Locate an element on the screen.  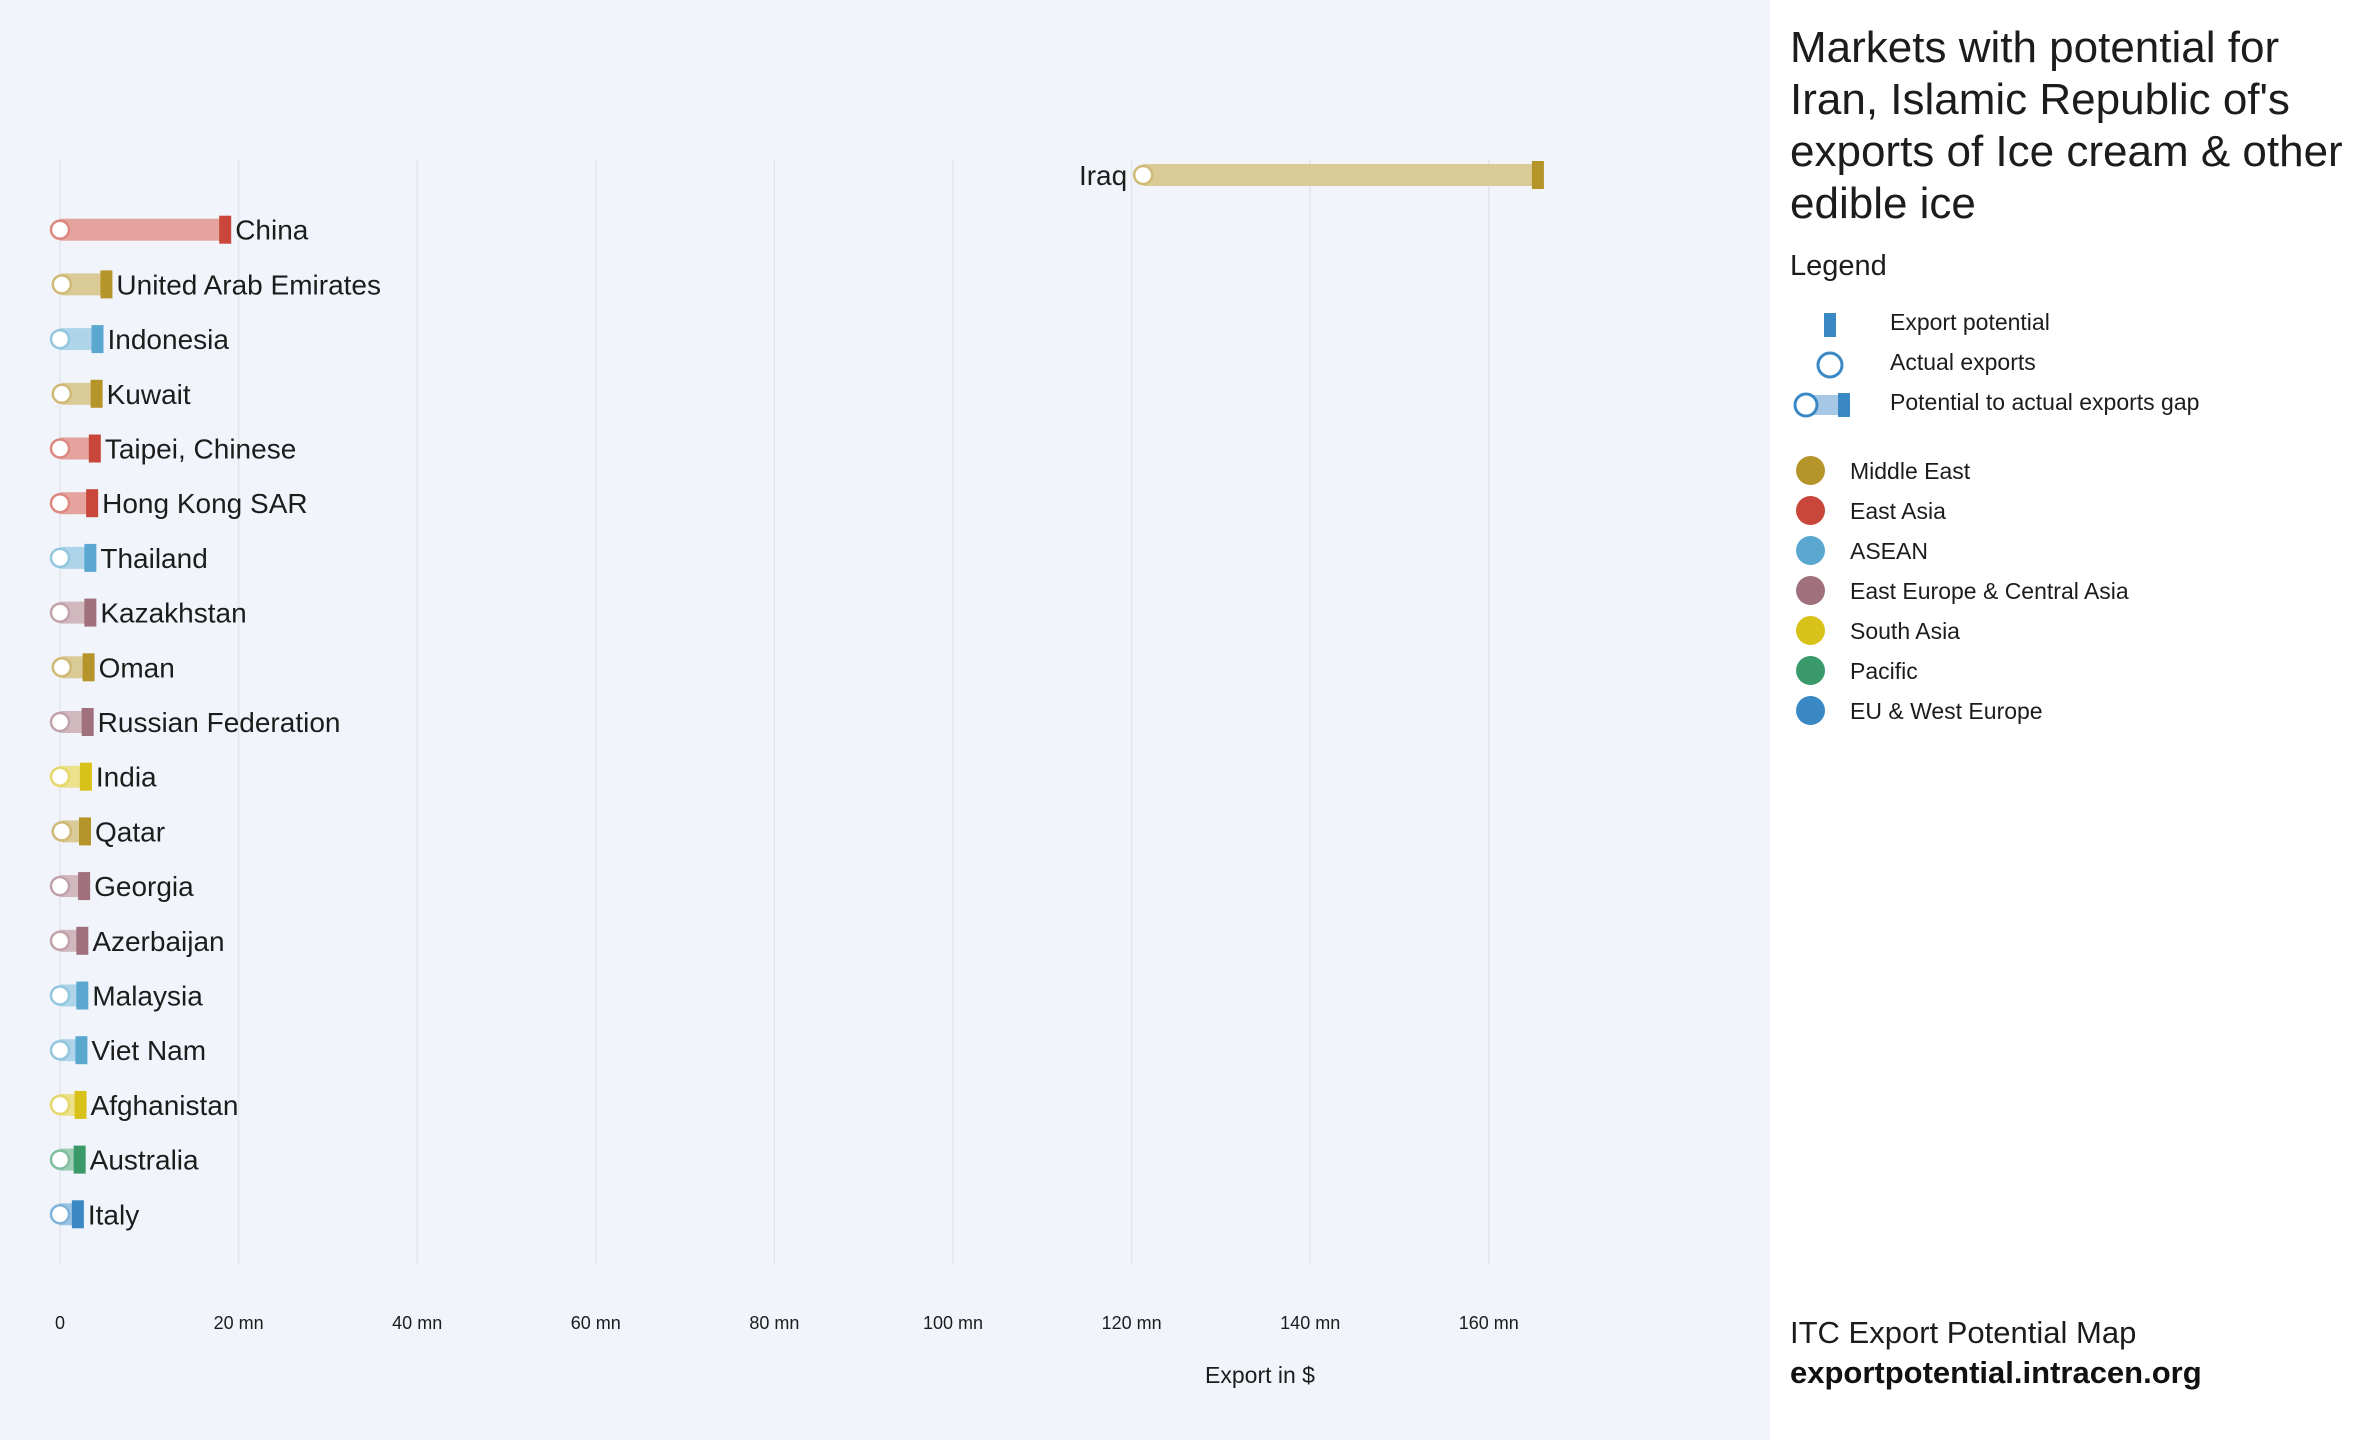
market-label: Thailand is located at coordinates (153, 558).